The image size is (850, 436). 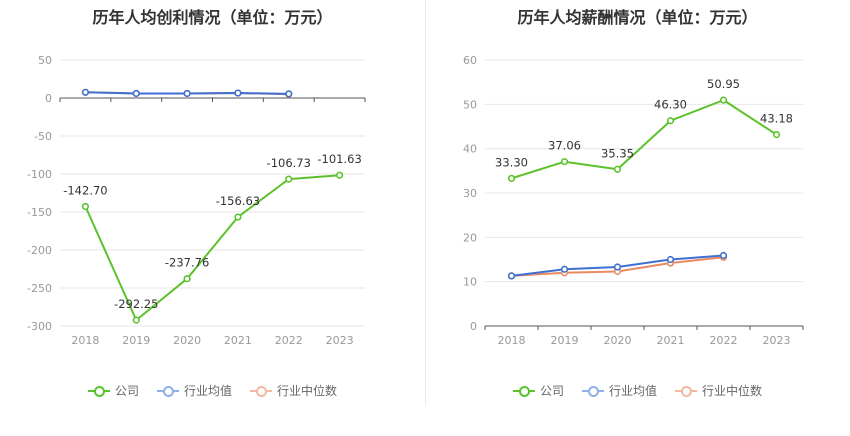 I want to click on y-tick-label: -300, so click(x=39, y=326).